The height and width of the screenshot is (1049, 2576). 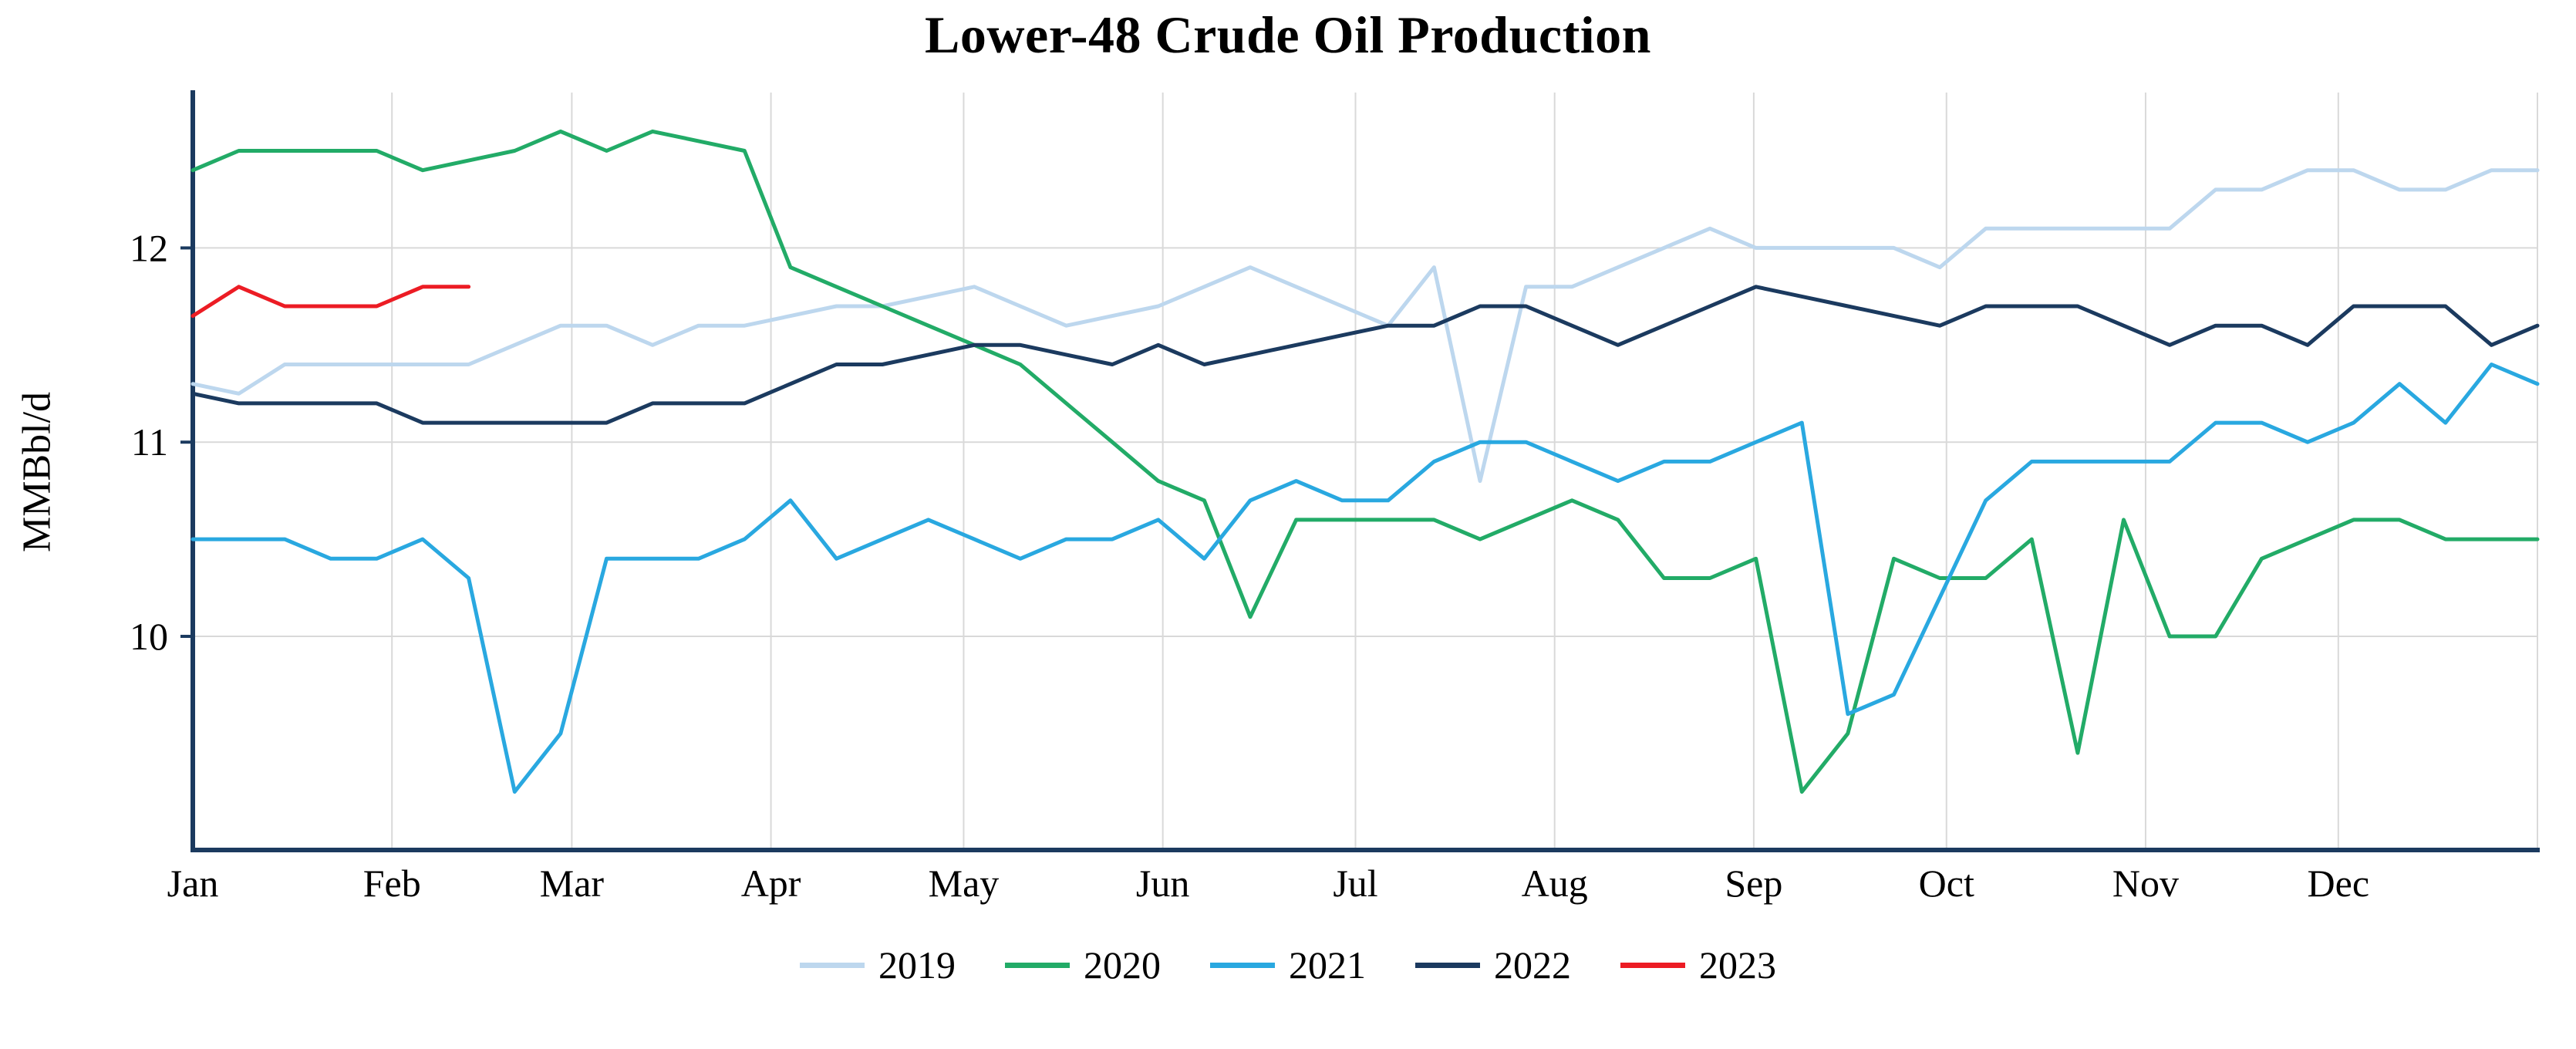 I want to click on y-tick-label: 10, so click(x=149, y=636).